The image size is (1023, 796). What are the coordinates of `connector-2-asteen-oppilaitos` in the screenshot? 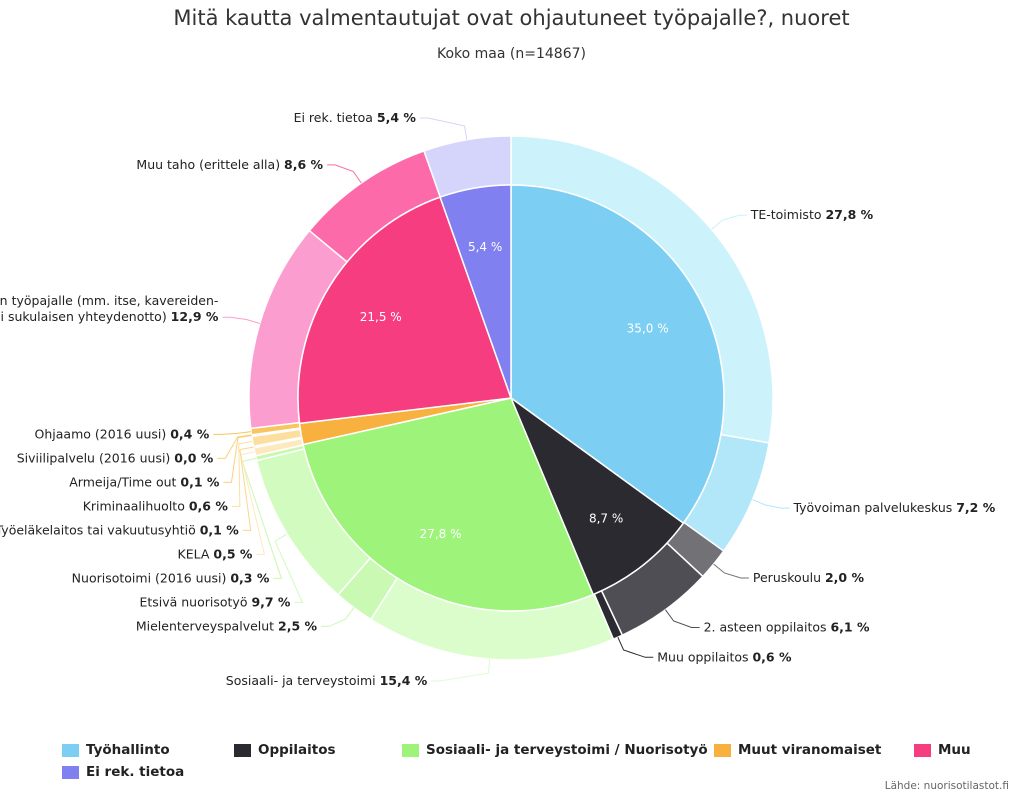 It's located at (682, 618).